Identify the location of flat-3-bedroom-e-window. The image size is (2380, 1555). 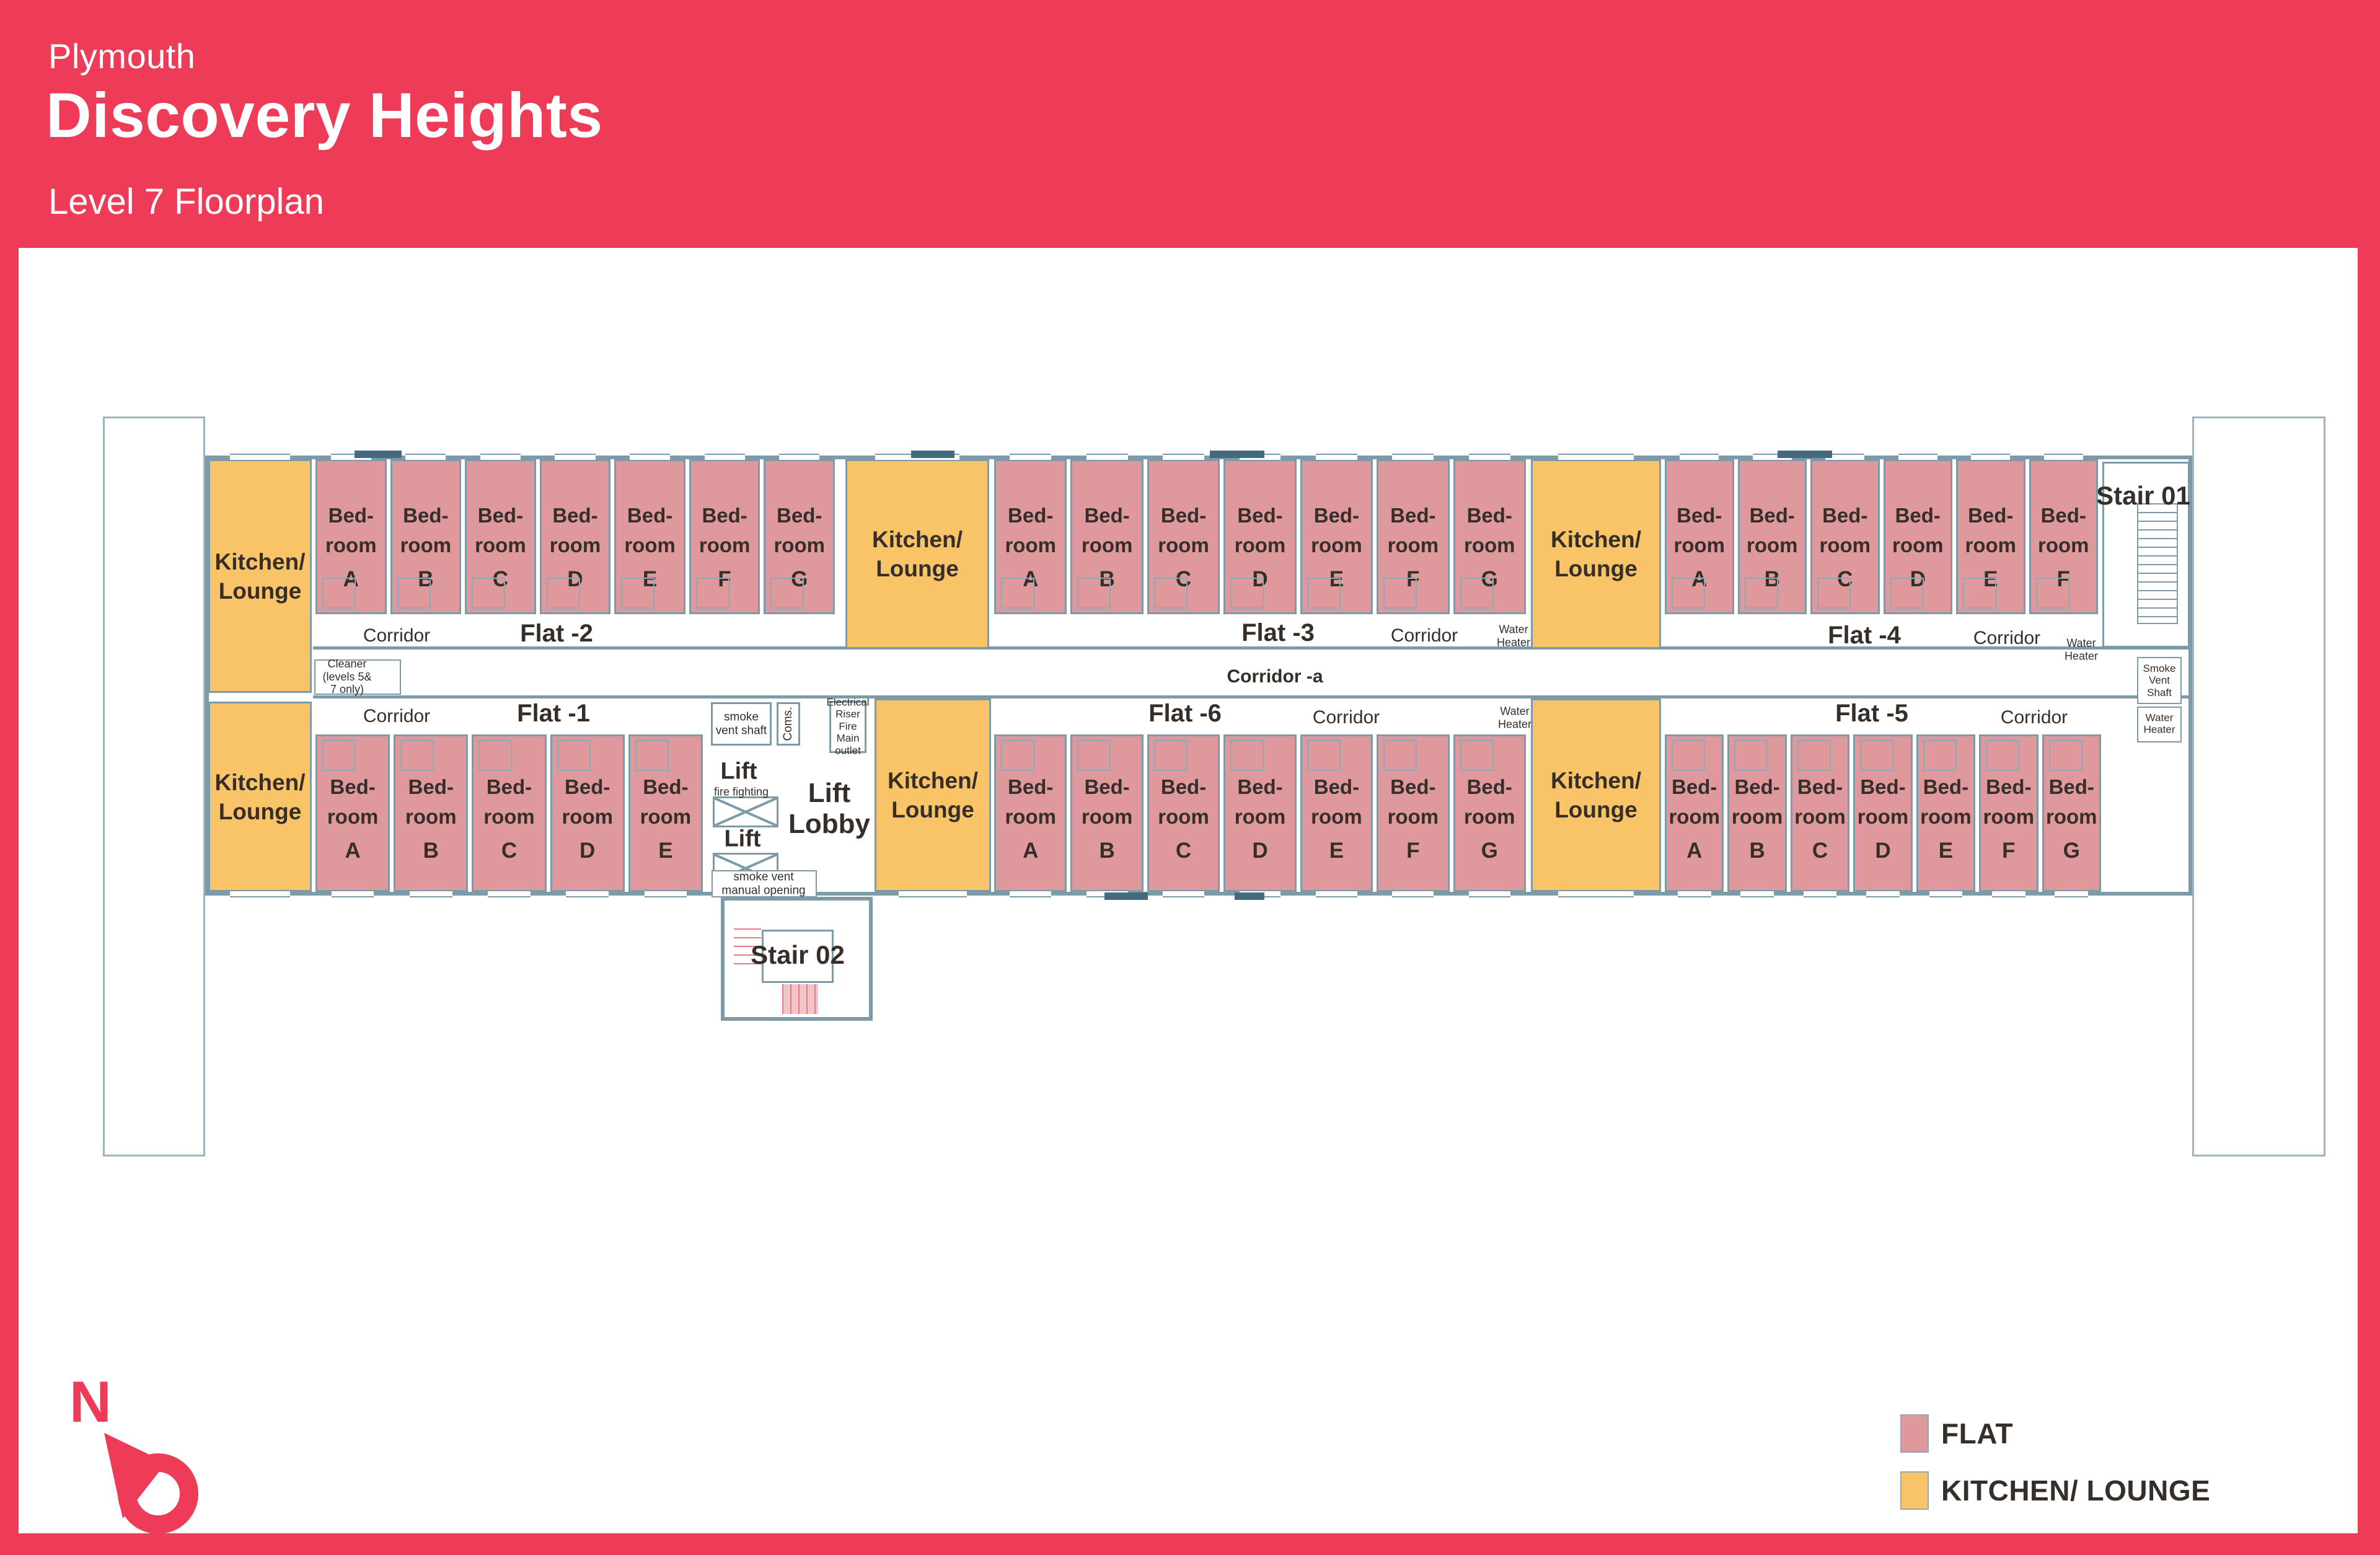
(1336, 457).